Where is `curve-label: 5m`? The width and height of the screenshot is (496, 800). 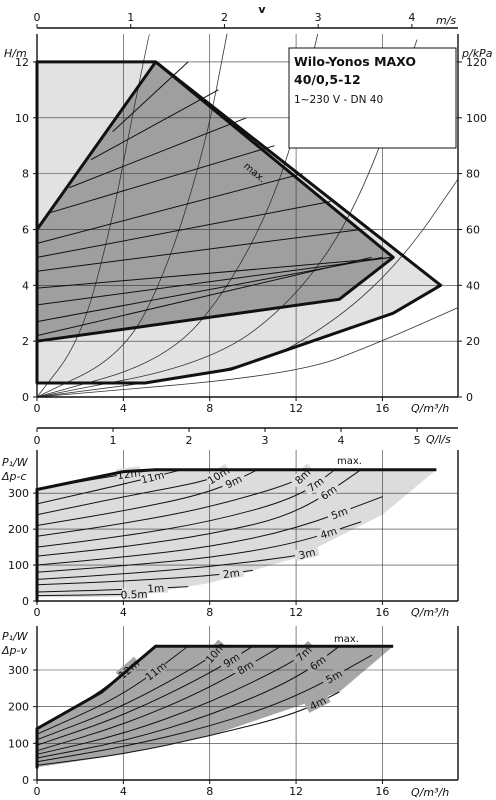
curve-label: 5m is located at coordinates (340, 513).